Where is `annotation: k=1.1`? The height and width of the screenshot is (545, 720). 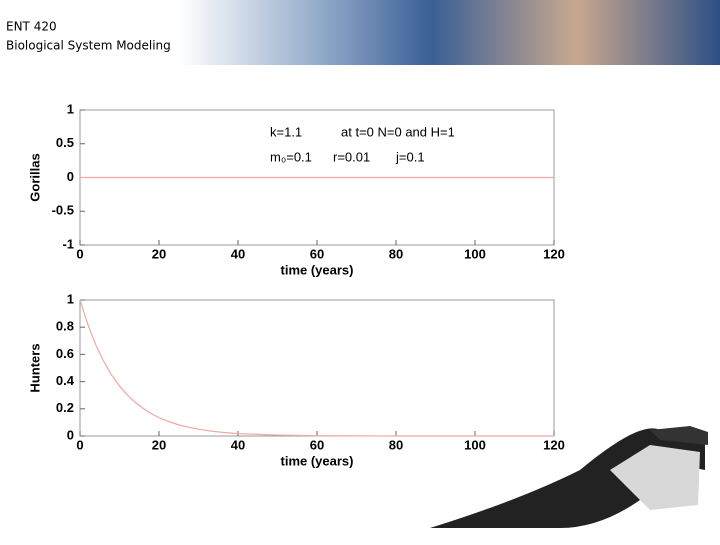
annotation: k=1.1 is located at coordinates (286, 131).